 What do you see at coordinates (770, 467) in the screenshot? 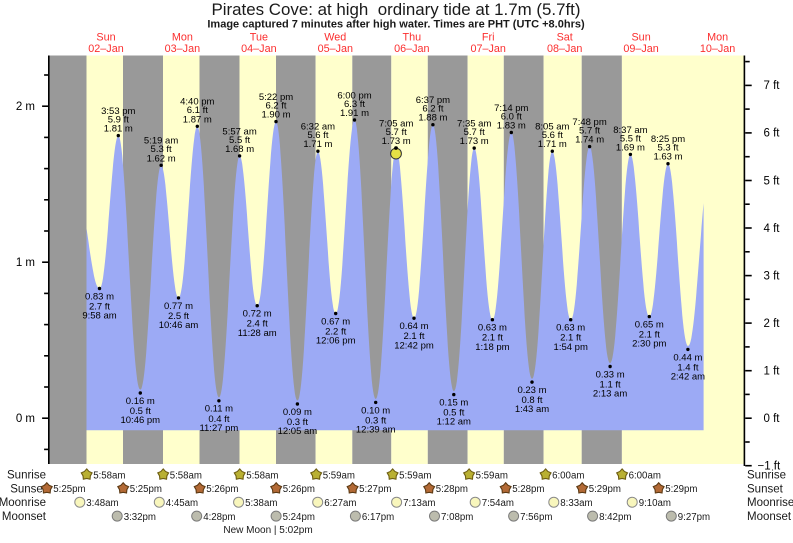
I see `svg-text: −1 ft` at bounding box center [770, 467].